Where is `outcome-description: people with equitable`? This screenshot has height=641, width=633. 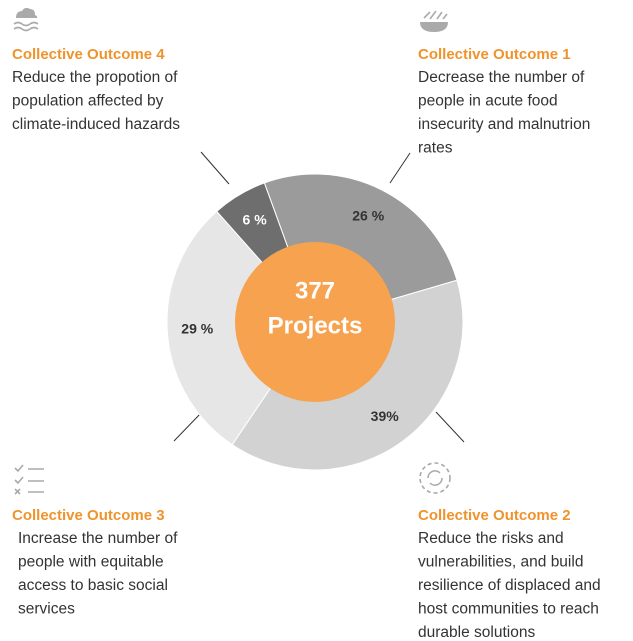 outcome-description: people with equitable is located at coordinates (91, 562).